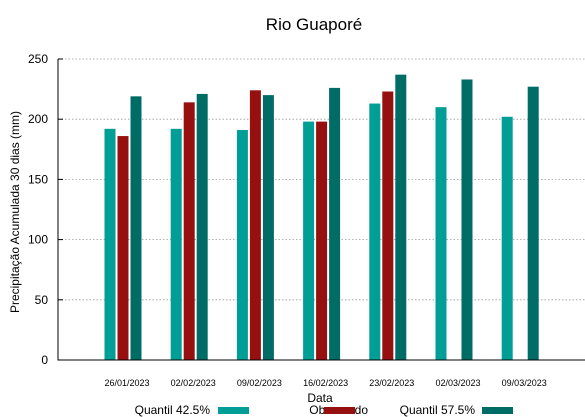  What do you see at coordinates (314, 24) in the screenshot?
I see `chart-title: Rio Guaporé` at bounding box center [314, 24].